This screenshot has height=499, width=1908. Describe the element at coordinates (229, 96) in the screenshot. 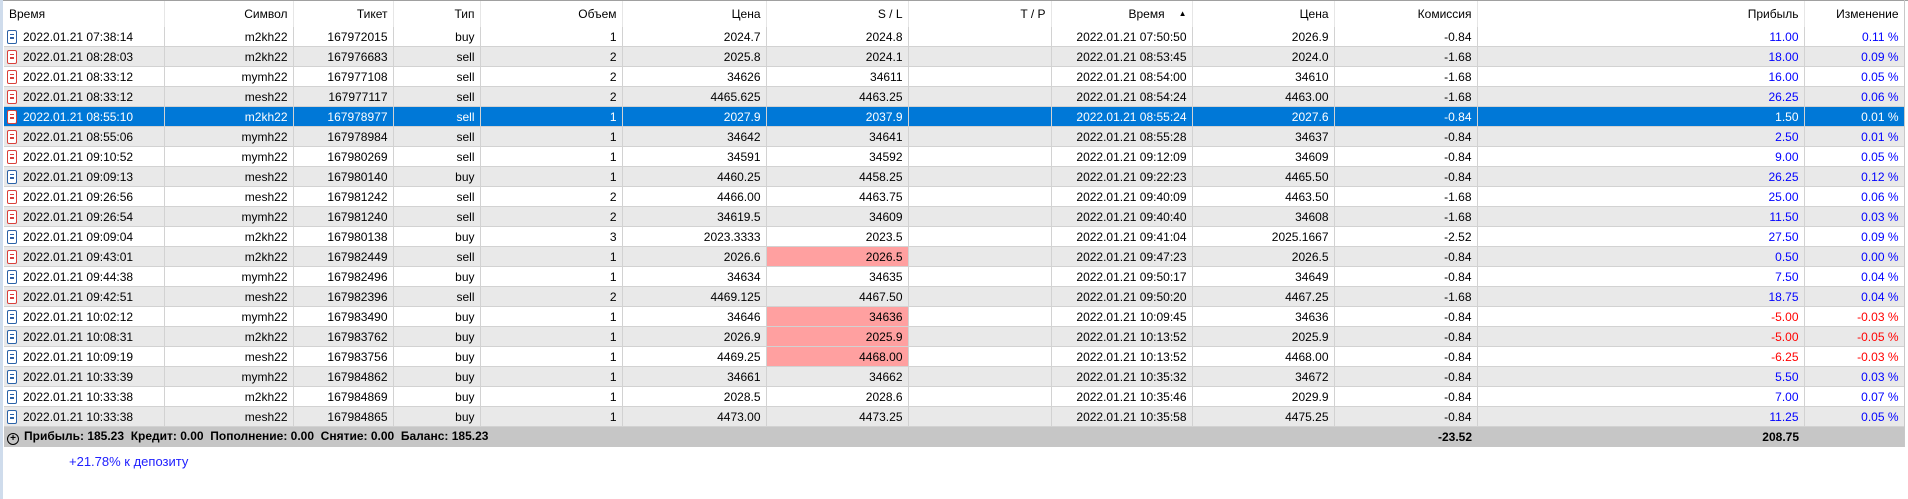

I see `cell-symbol: mesh22` at that location.